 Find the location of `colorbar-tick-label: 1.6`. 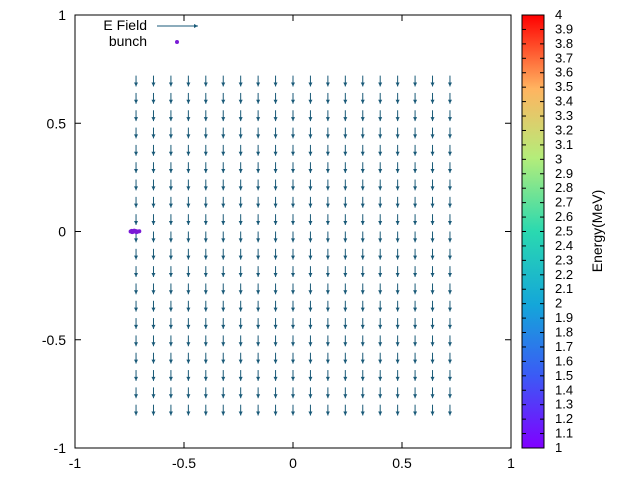

colorbar-tick-label: 1.6 is located at coordinates (564, 360).